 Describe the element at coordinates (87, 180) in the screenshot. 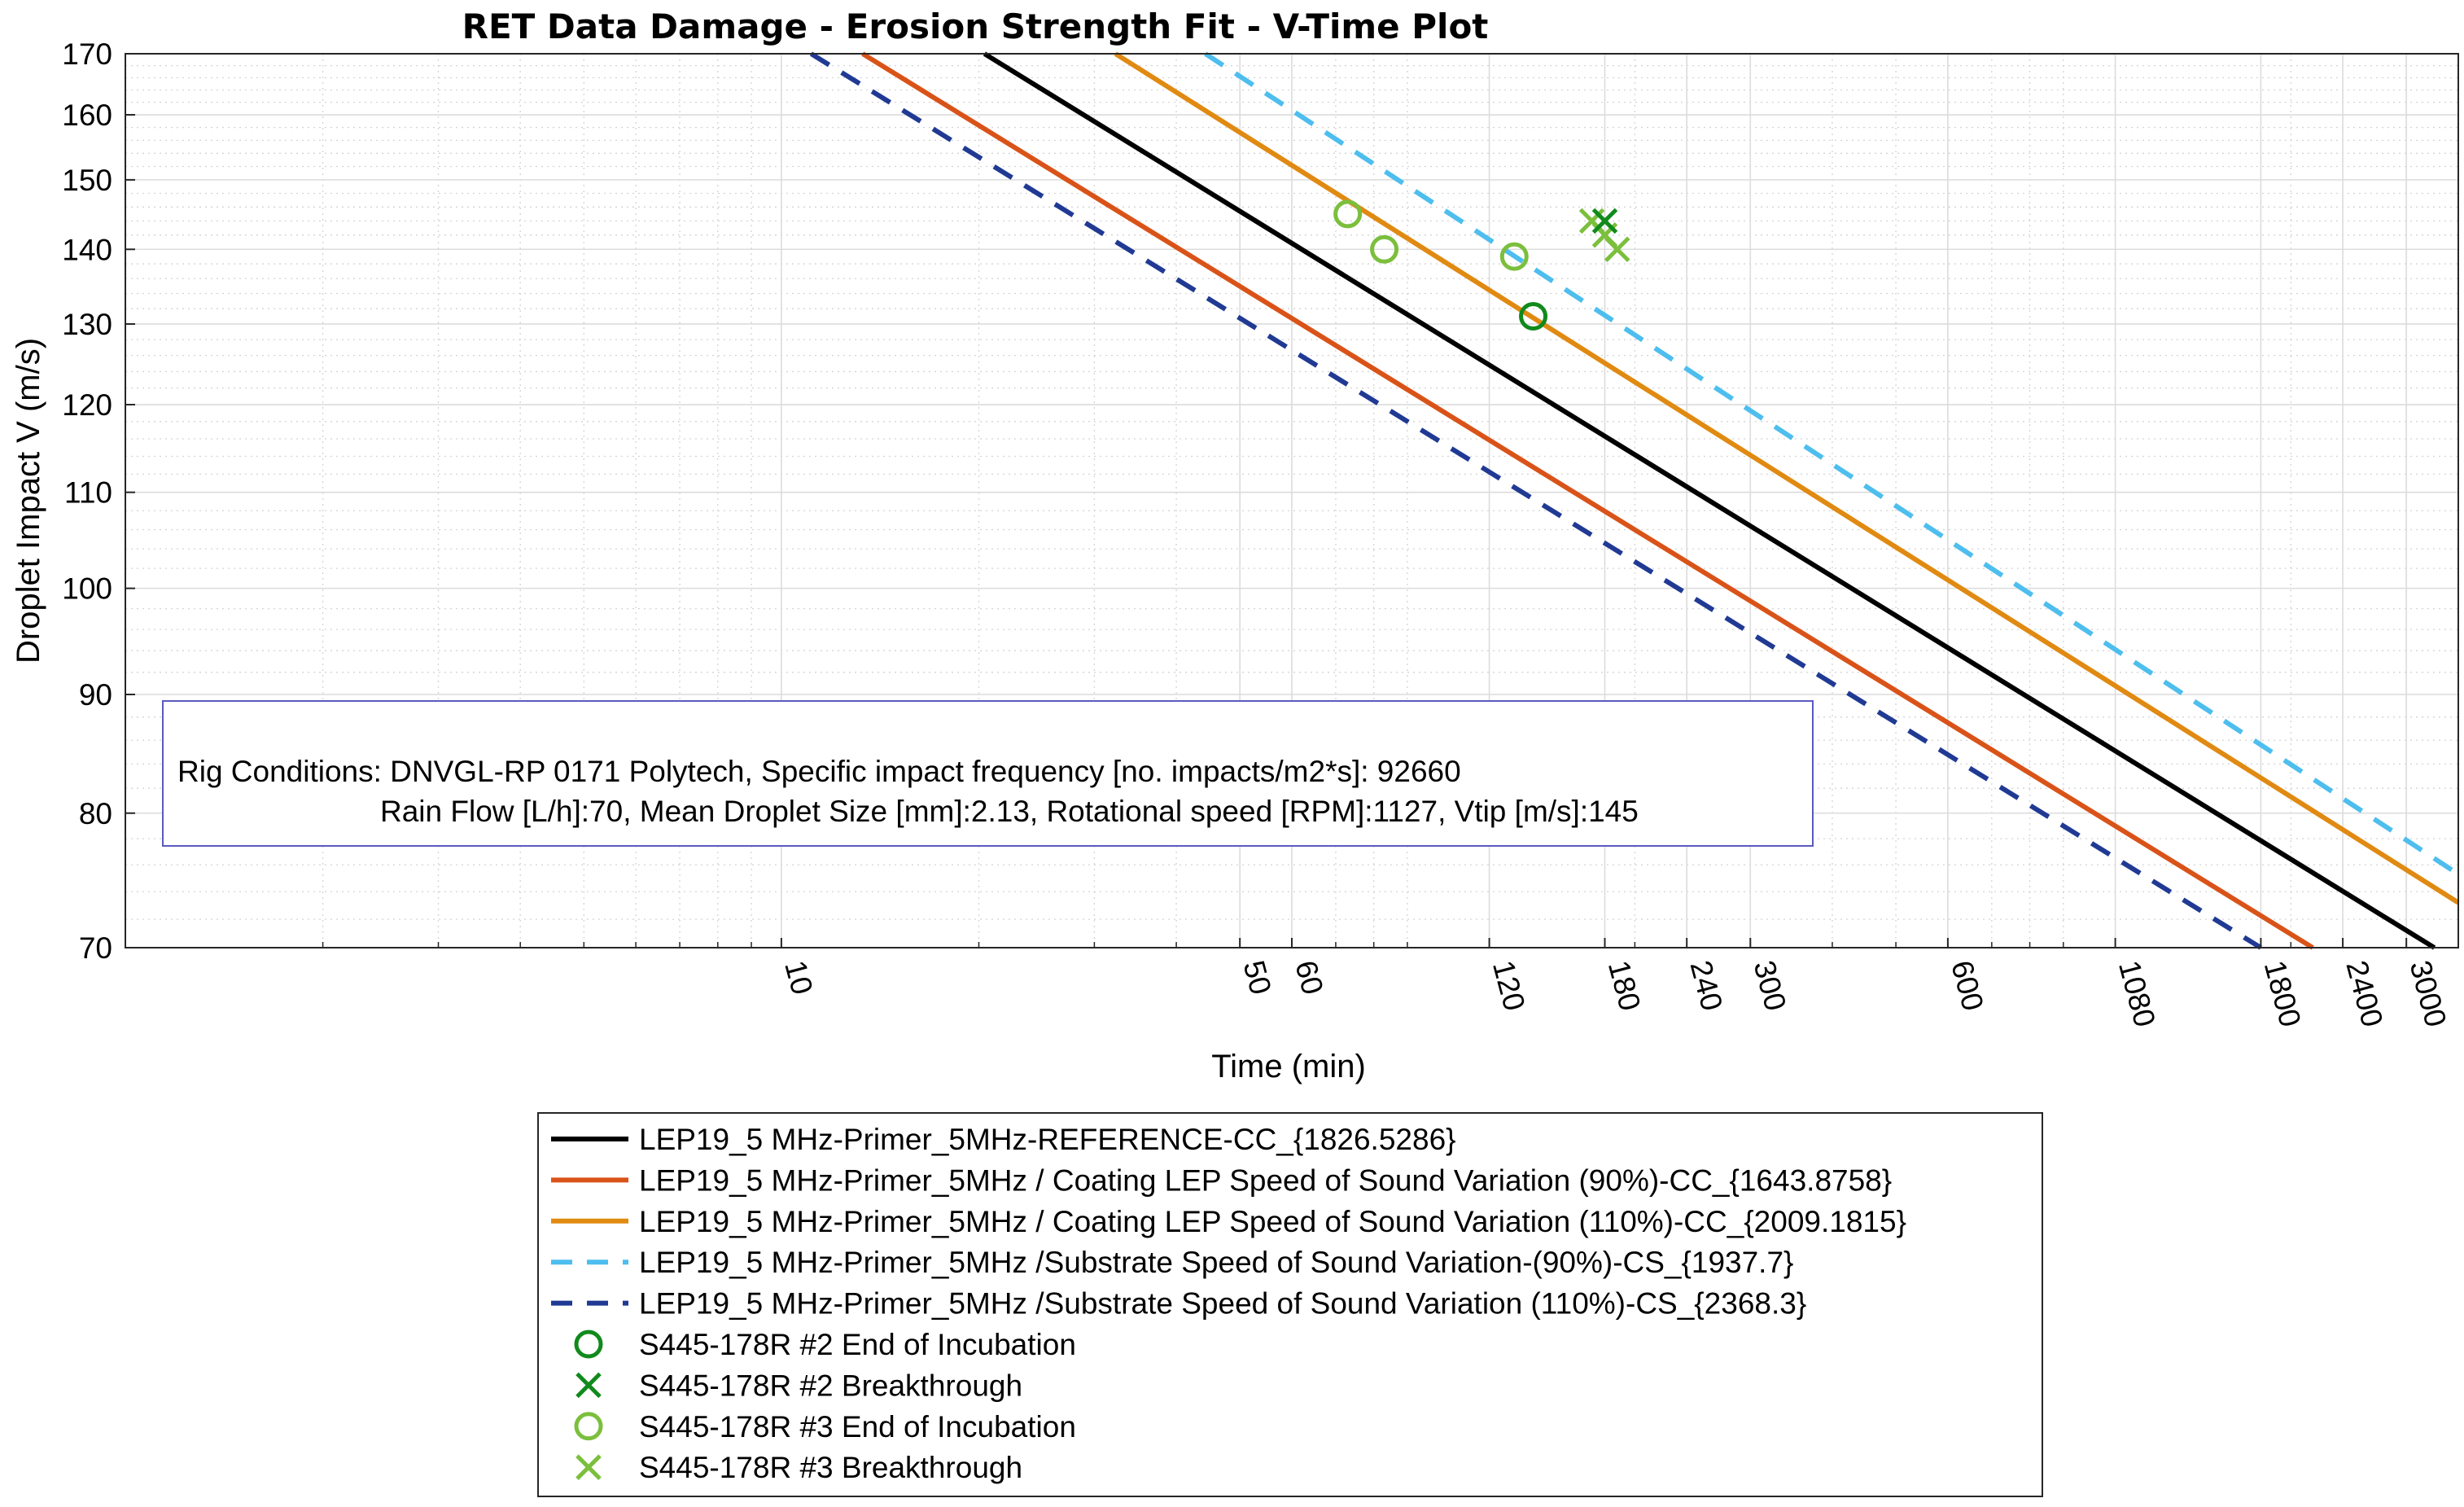

I see `y-tick-label: 150` at that location.